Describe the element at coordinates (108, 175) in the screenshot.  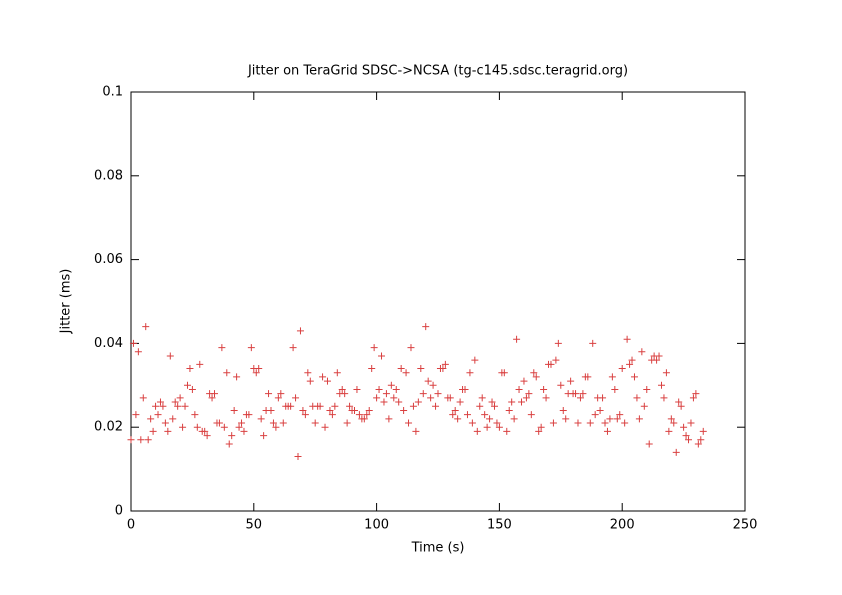
I see `y-tick-label: 0.08` at that location.